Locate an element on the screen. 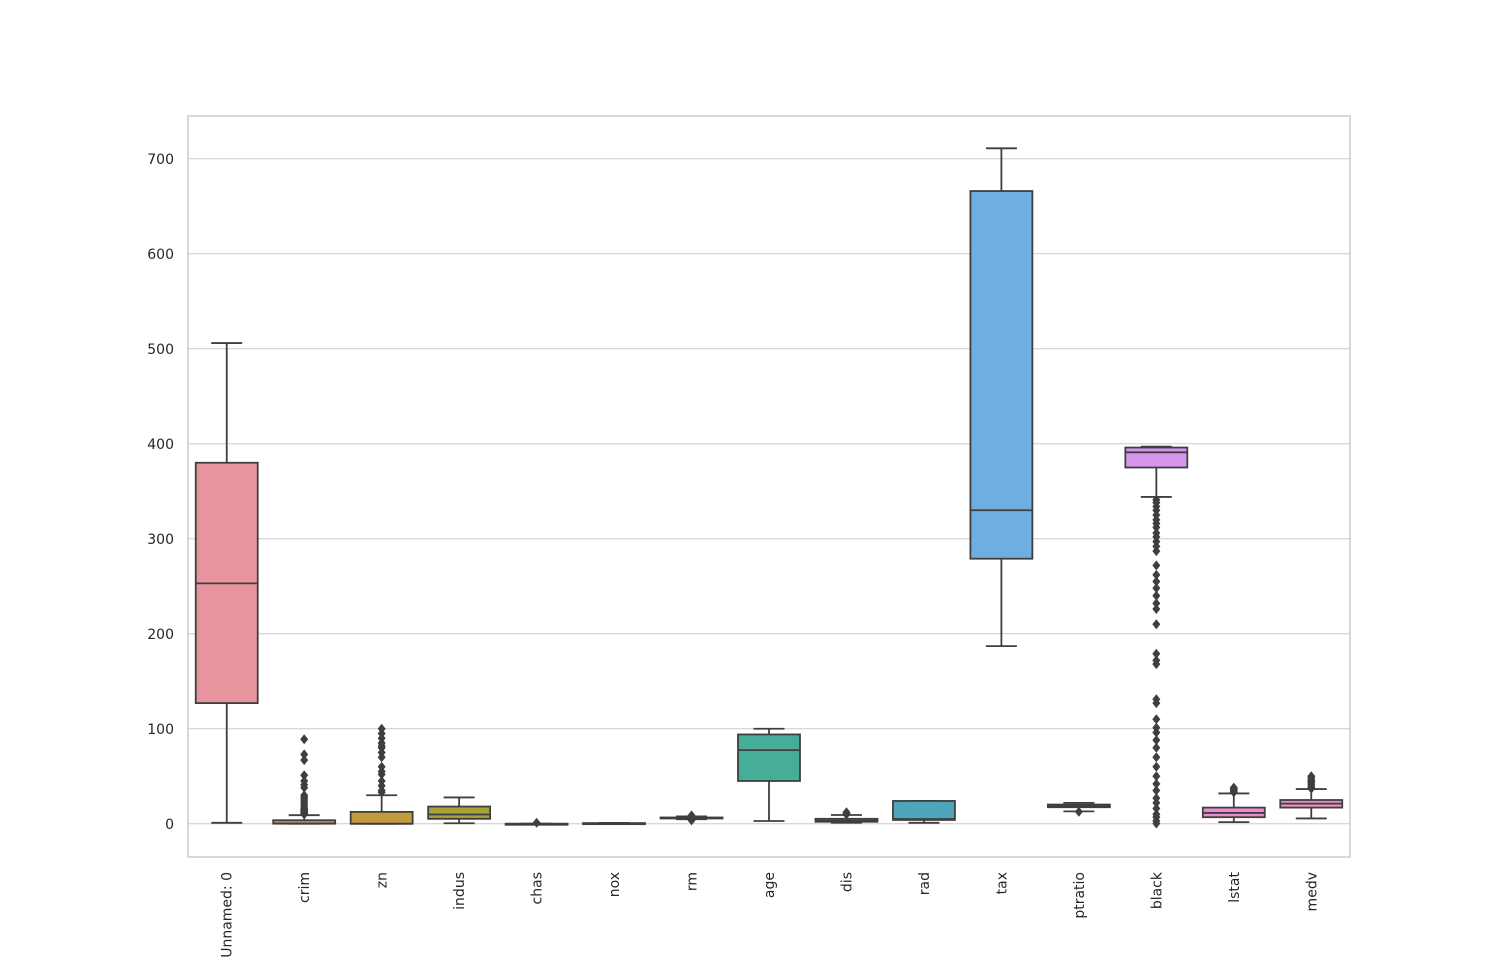  box-ptratio is located at coordinates (1078, 809).